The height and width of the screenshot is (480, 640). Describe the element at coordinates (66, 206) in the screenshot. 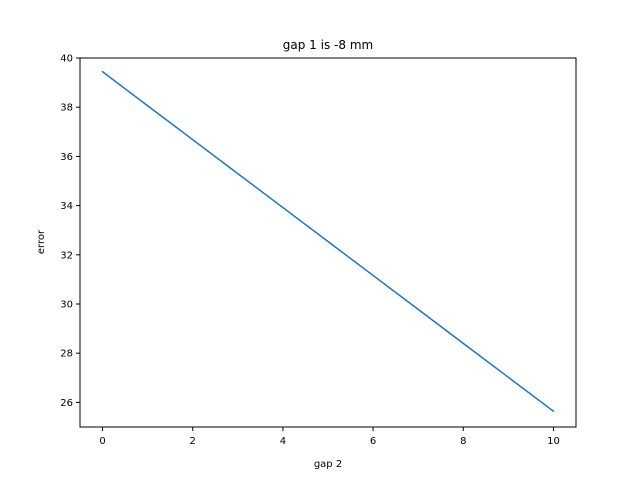

I see `y-tick-label: 34` at that location.